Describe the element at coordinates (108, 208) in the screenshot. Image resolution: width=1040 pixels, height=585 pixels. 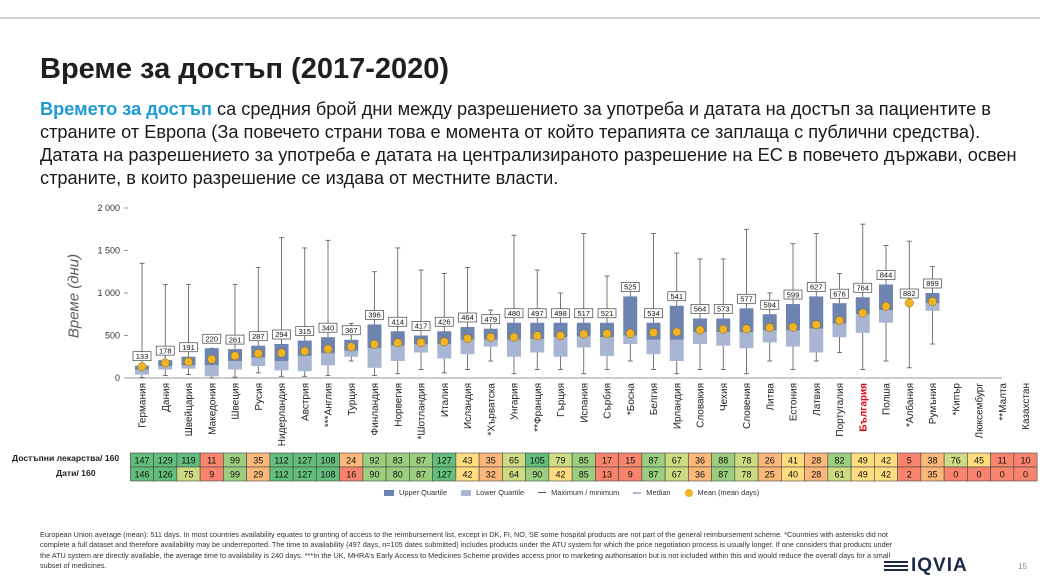
I see `y-tick-label: 2 000` at that location.